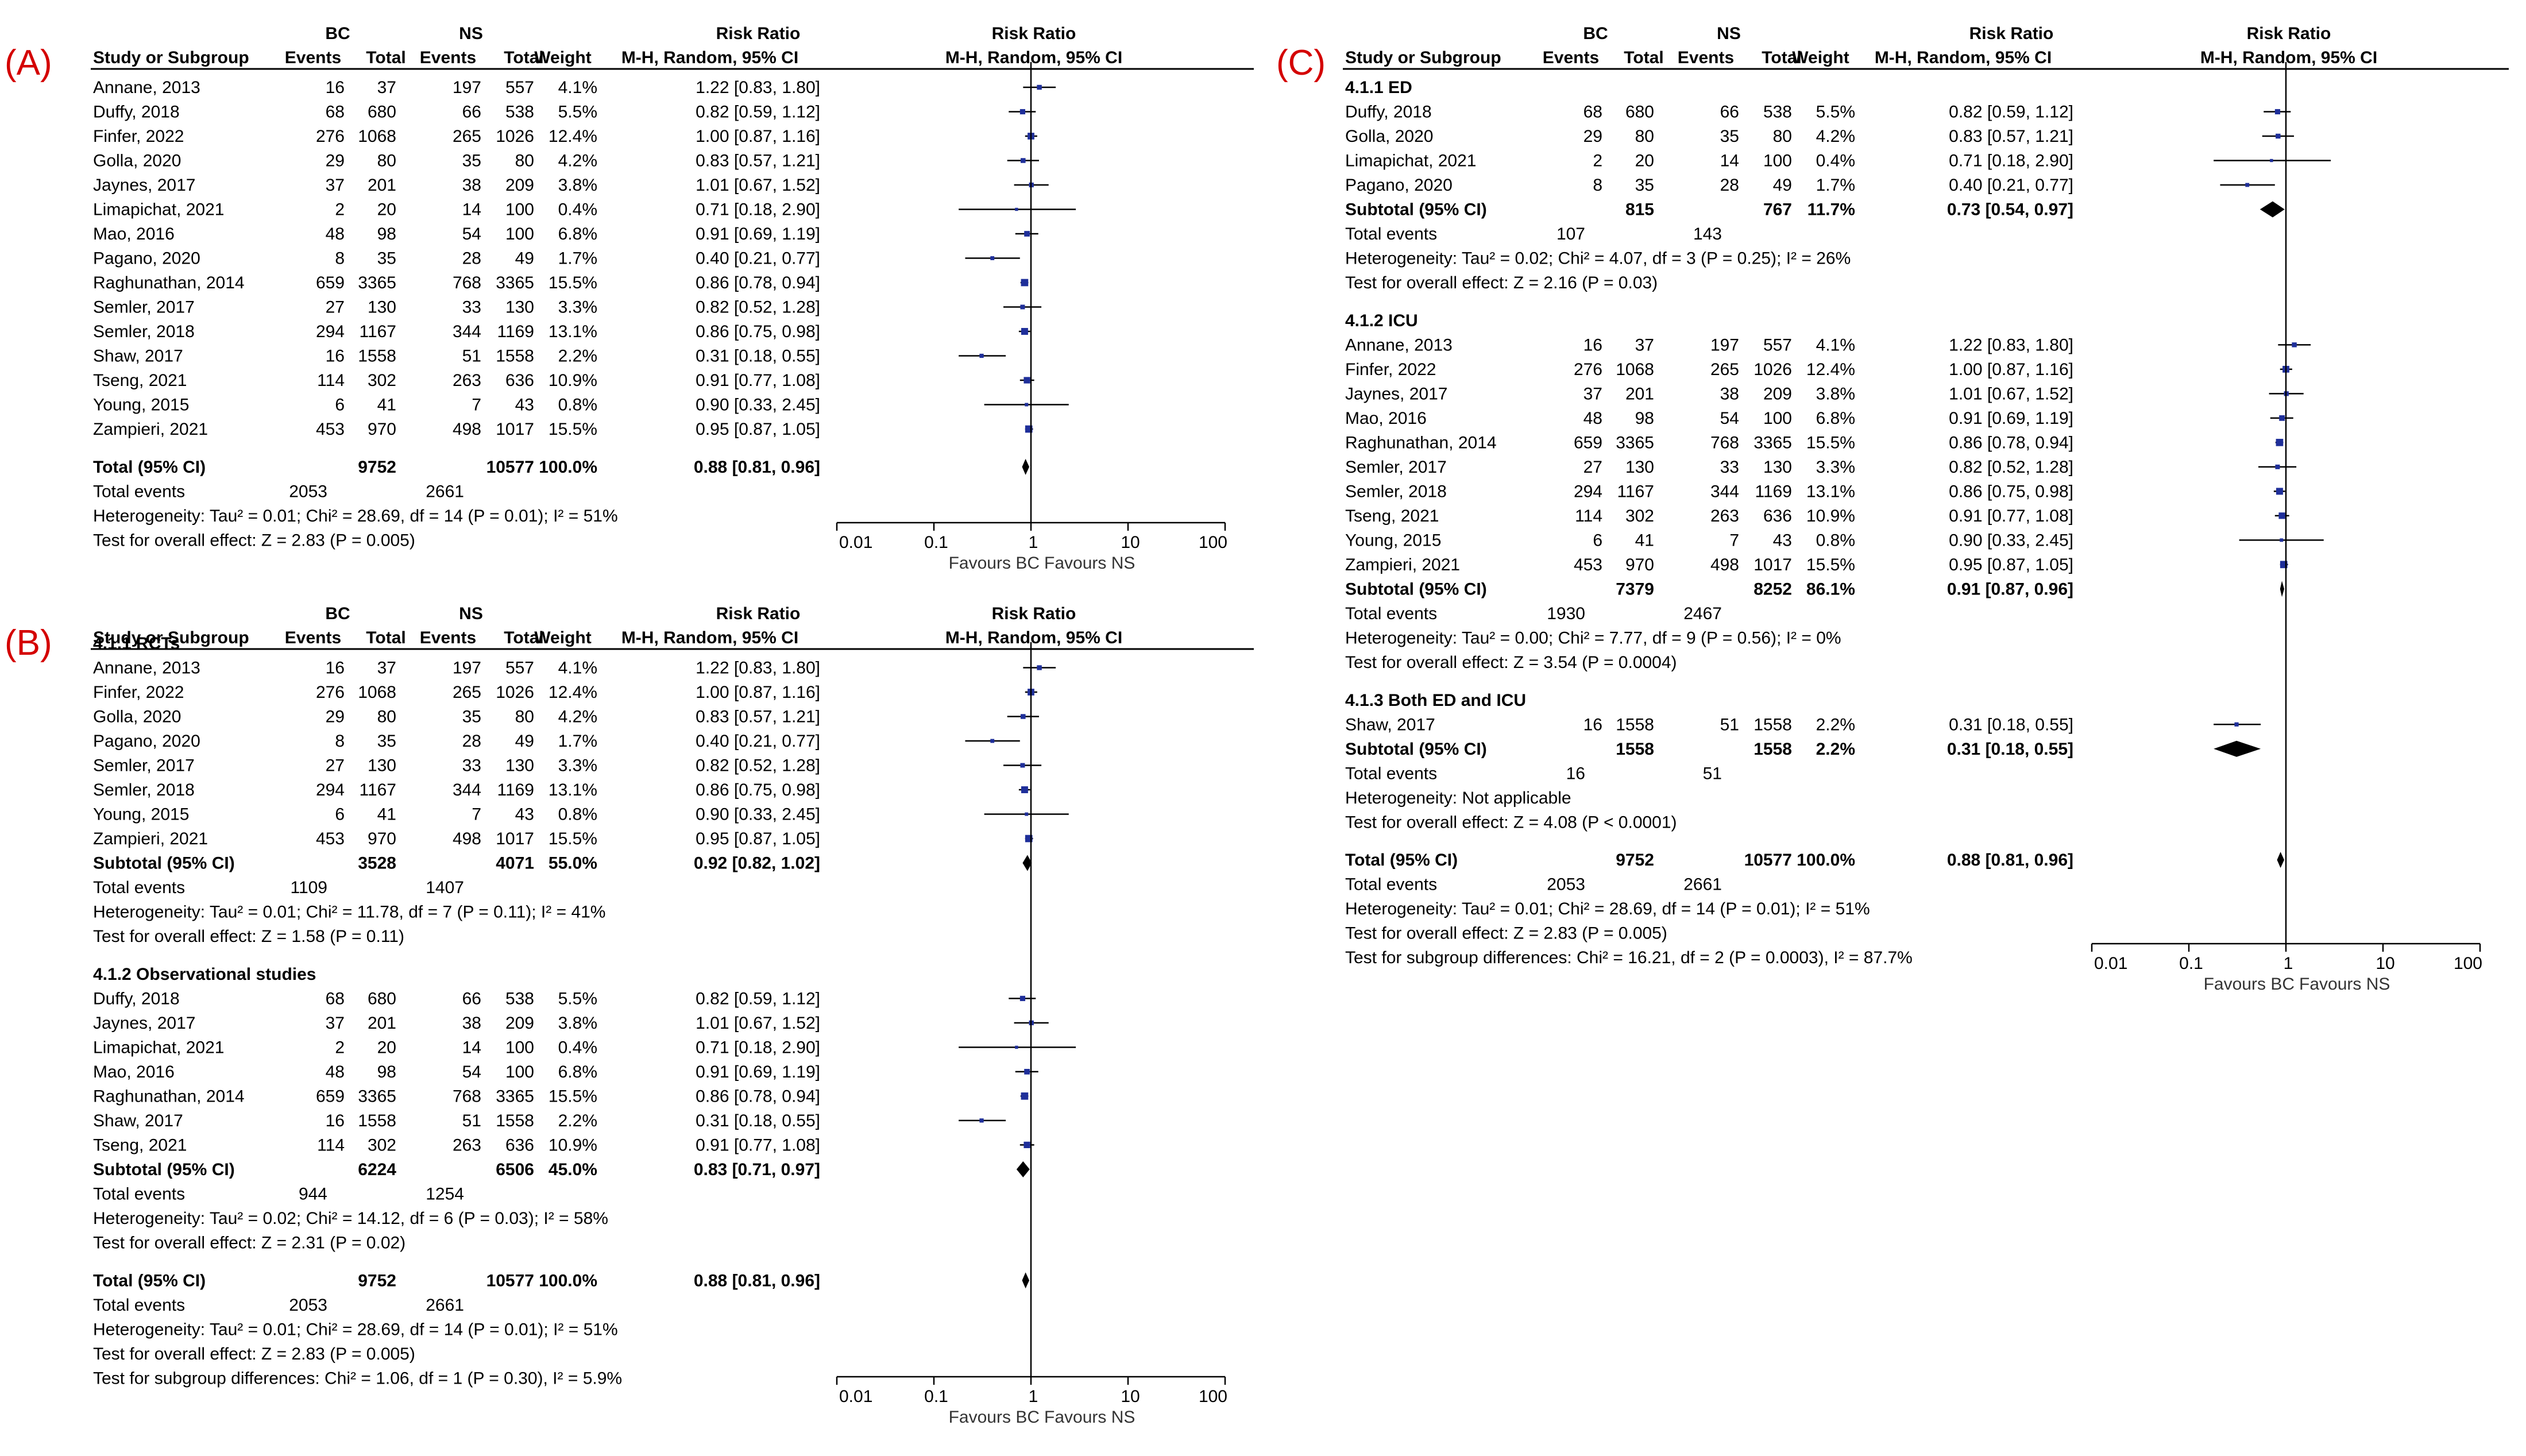 The height and width of the screenshot is (1456, 2526). Describe the element at coordinates (1819, 418) in the screenshot. I see `study-row: Mao, 2016 48 98 54 100 6.8% 0.91 [0.69, 1.19]` at that location.